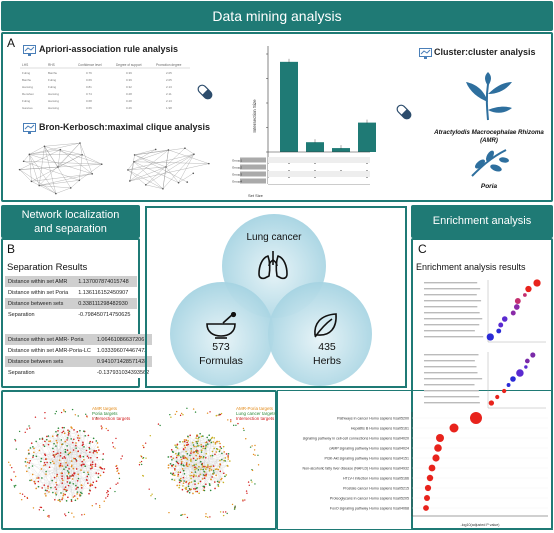 Image resolution: width=554 pixels, height=533 pixels. What do you see at coordinates (169, 65) in the screenshot?
I see `svg-text: Promotion degree` at bounding box center [169, 65].